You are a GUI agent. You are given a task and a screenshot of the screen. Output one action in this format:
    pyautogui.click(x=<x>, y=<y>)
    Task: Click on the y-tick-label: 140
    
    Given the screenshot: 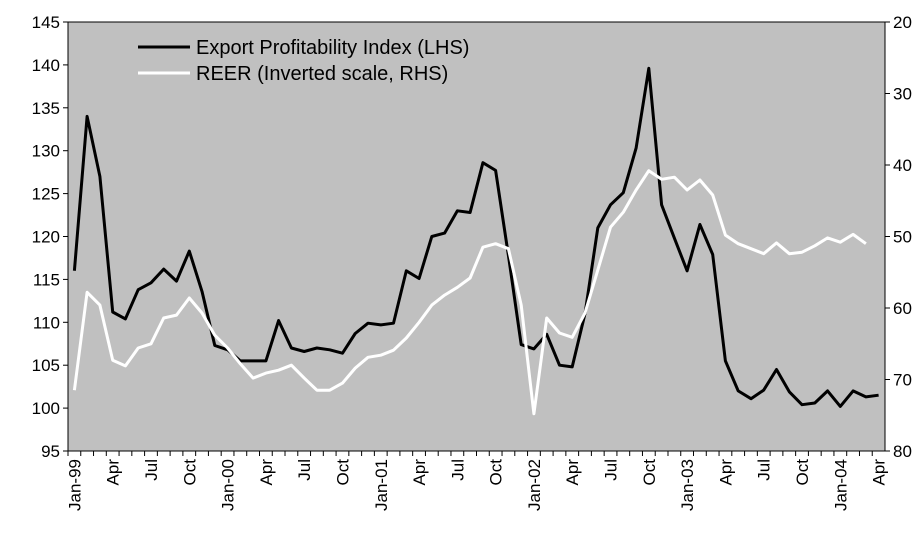 What is the action you would take?
    pyautogui.click(x=46, y=65)
    